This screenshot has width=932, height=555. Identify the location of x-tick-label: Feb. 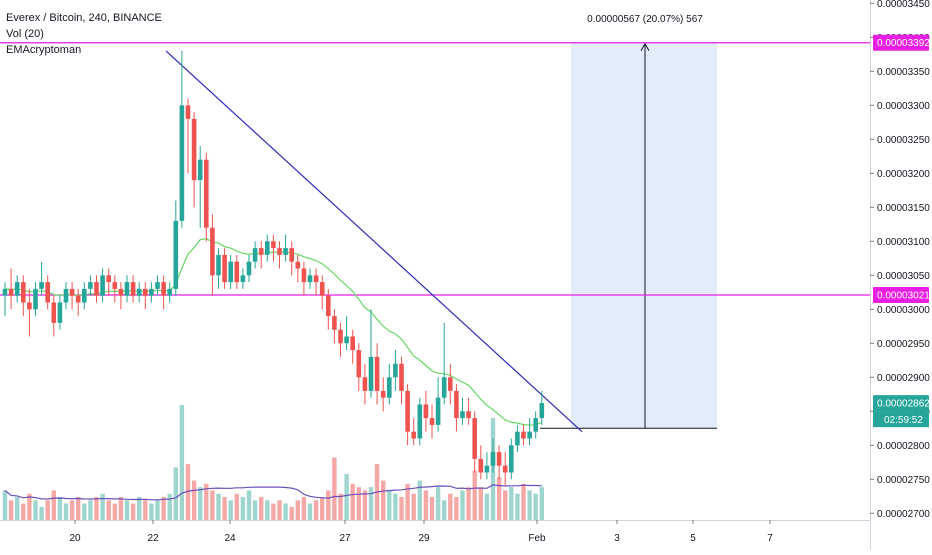
(537, 538).